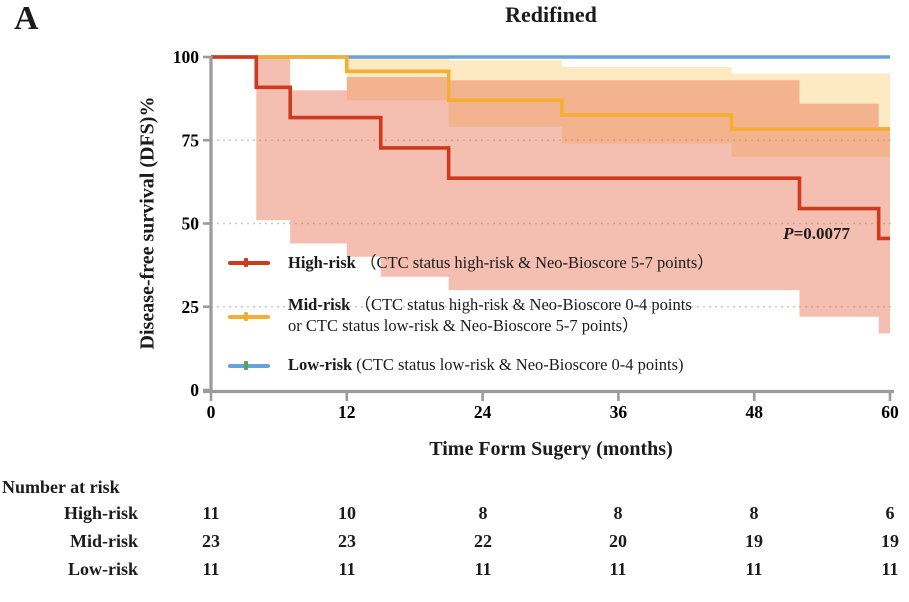 The image size is (909, 602). I want to click on risk-table-row-low: Low-risk 11 11 11 11 11 11, so click(454, 571).